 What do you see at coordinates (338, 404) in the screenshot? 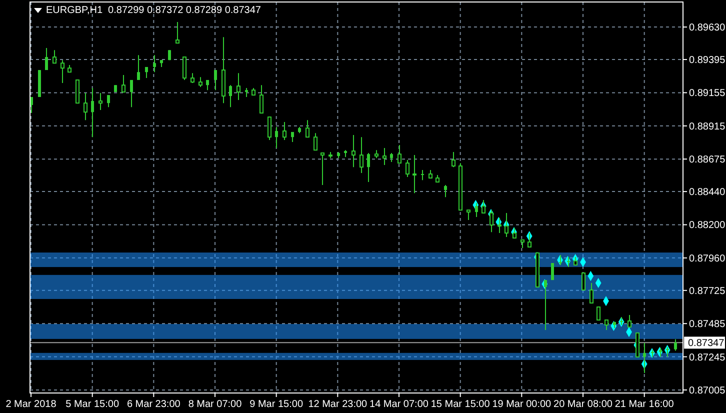
I see `x-tick-label: 12 Mar 23:00` at bounding box center [338, 404].